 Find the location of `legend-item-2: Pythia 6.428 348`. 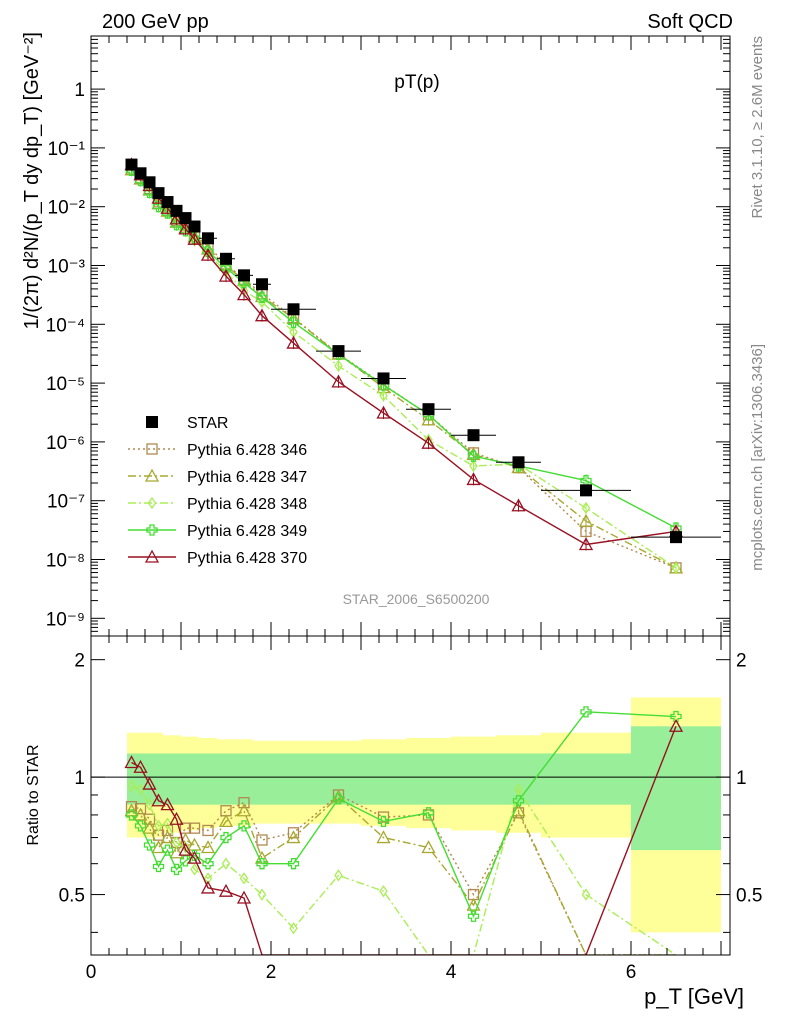

legend-item-2: Pythia 6.428 348 is located at coordinates (217, 504).